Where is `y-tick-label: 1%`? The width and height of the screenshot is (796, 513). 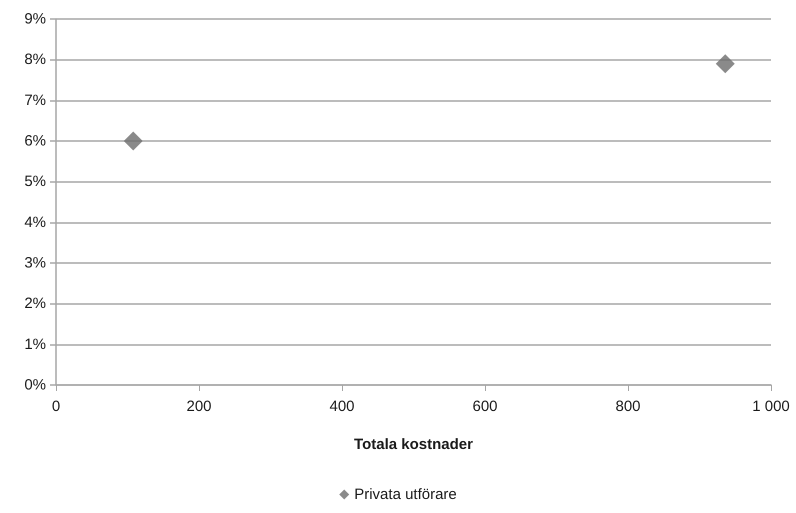
y-tick-label: 1% is located at coordinates (35, 344).